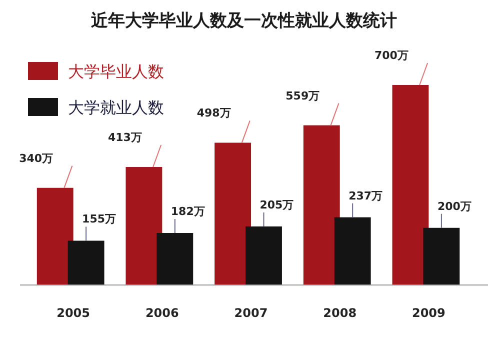  I want to click on x-tick-label: 2007, so click(251, 313).